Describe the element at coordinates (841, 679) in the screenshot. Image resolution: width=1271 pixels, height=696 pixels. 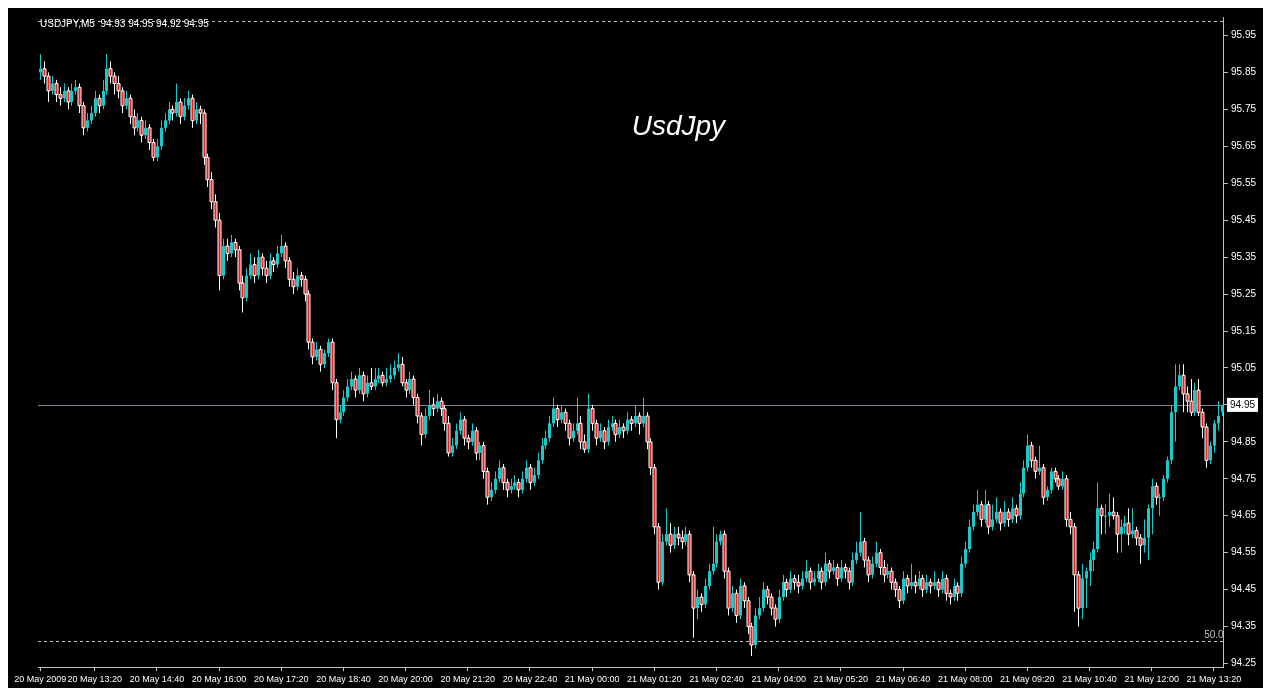
I see `x-tick-label: 21 May 05:20` at that location.